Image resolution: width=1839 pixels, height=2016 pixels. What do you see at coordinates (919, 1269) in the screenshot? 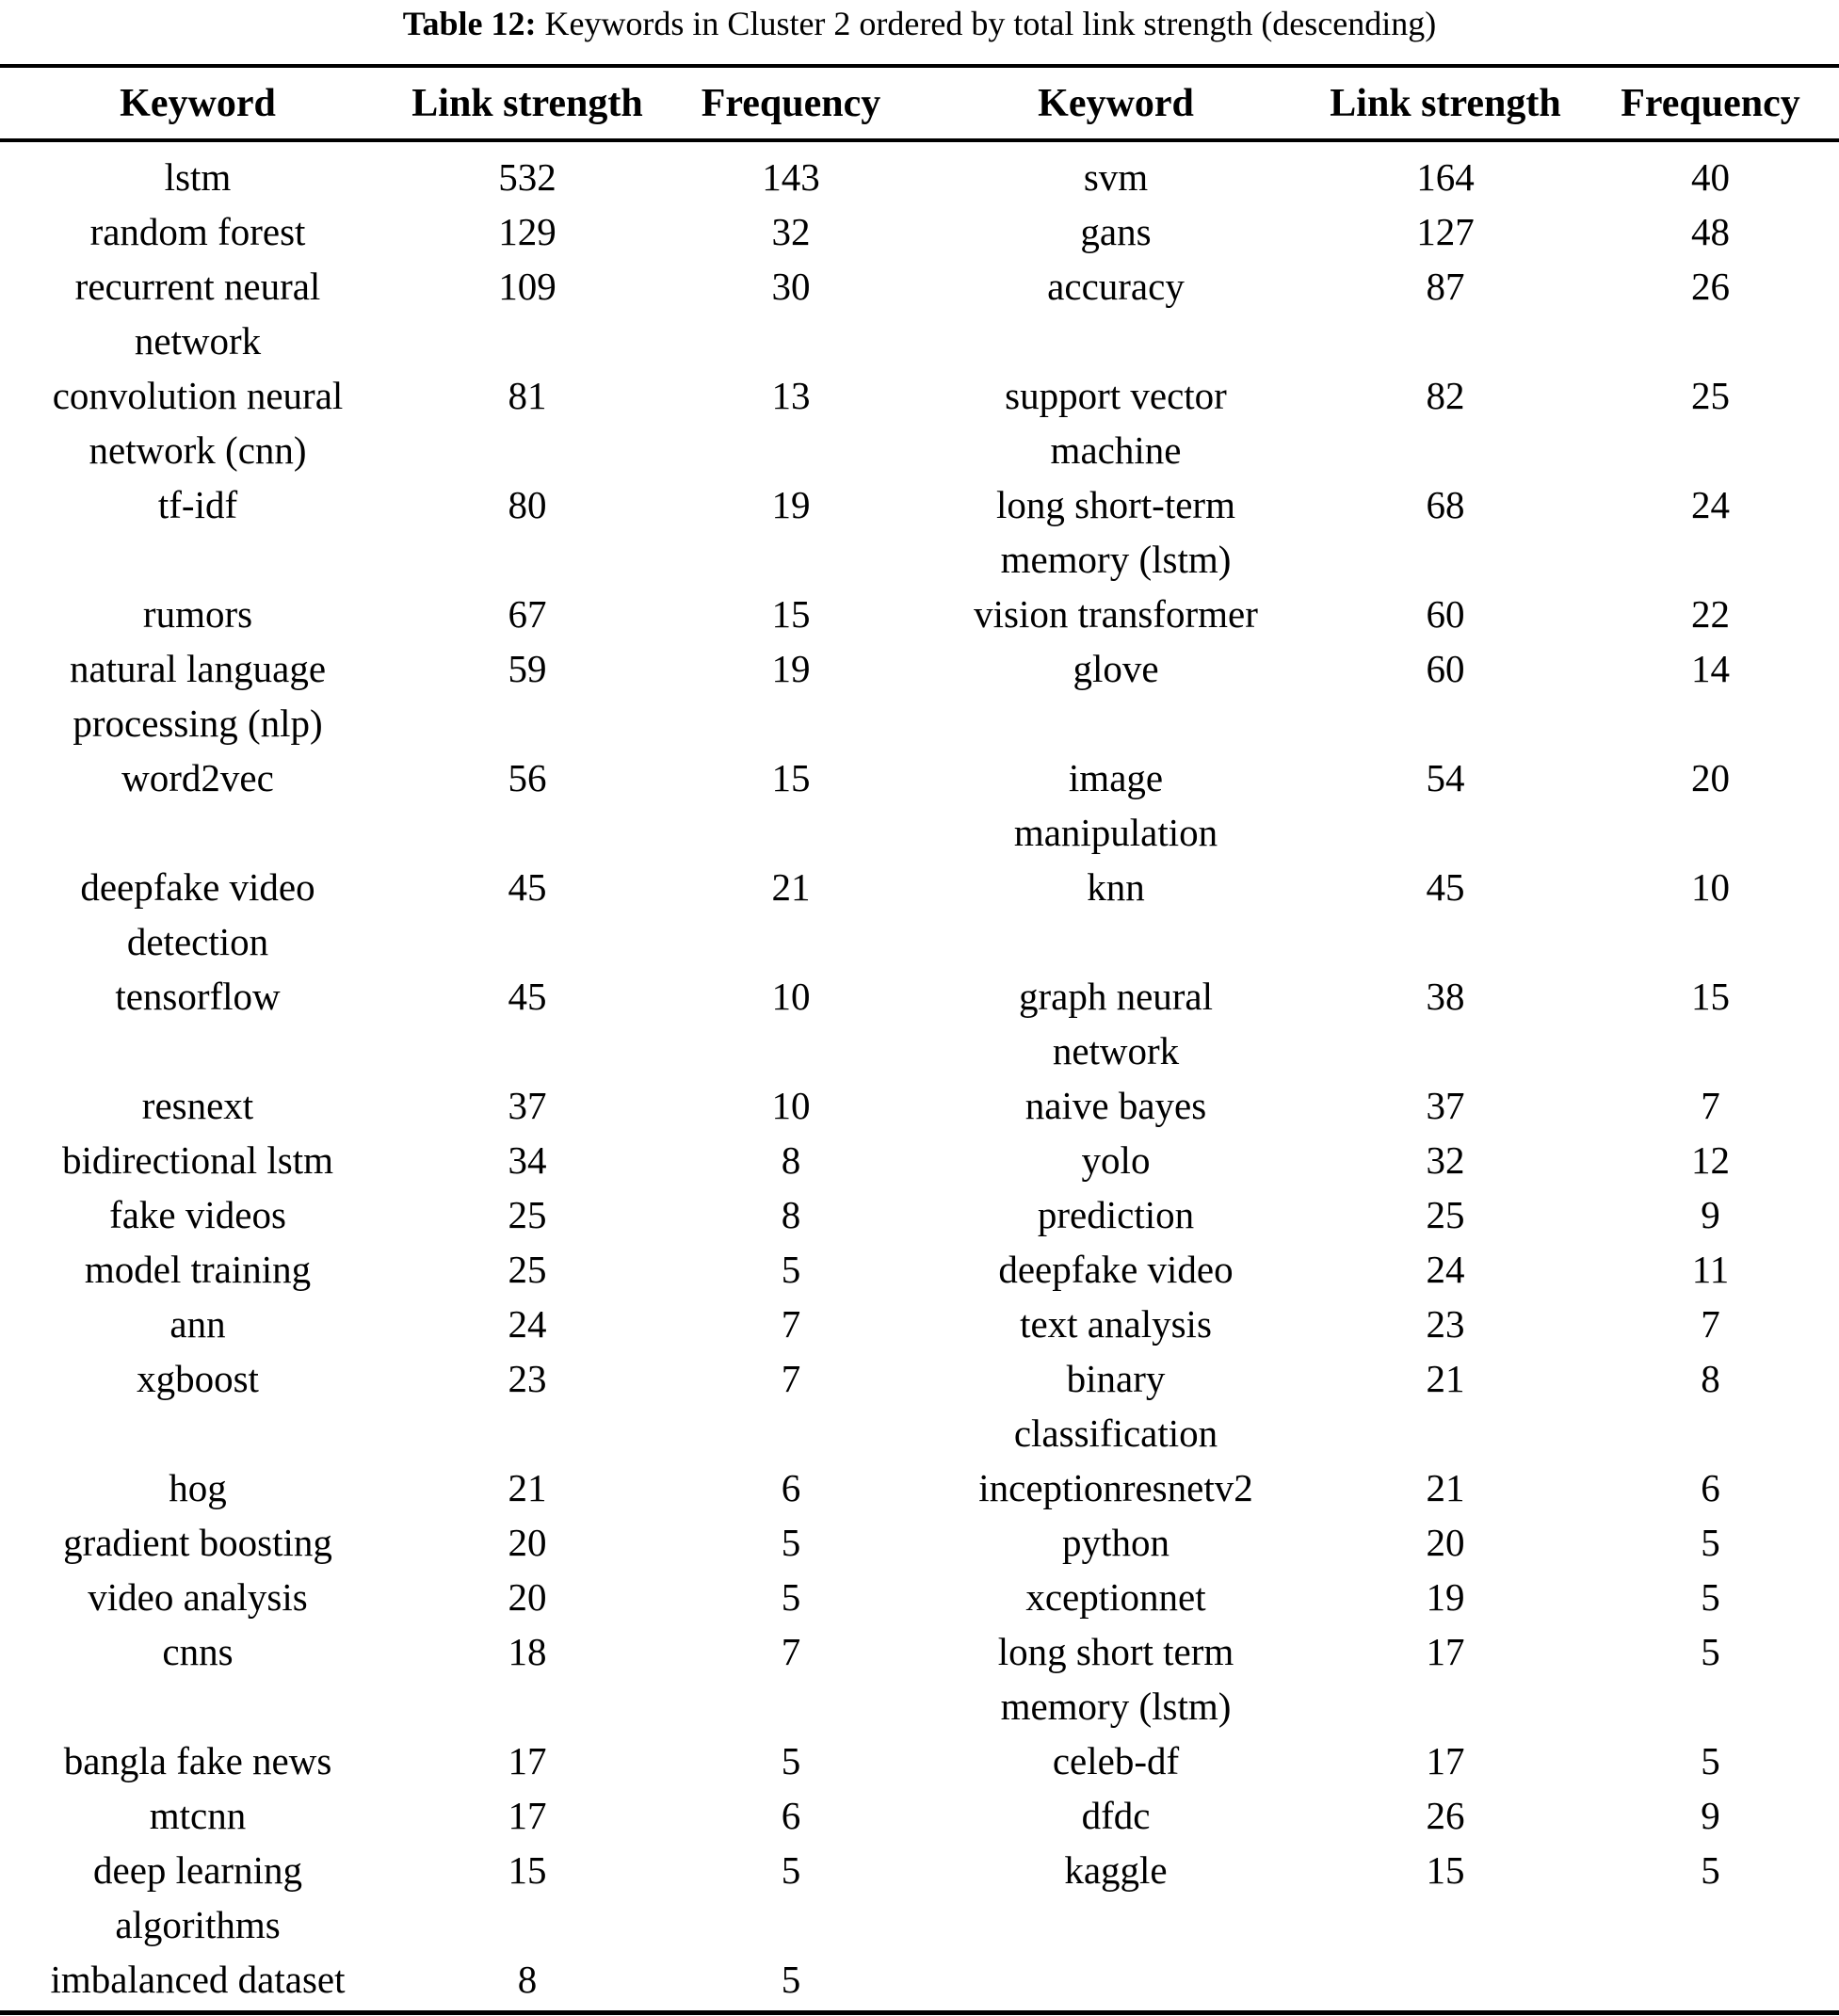
I see `table-row: model training 25 5 deepfake video 24 11` at bounding box center [919, 1269].